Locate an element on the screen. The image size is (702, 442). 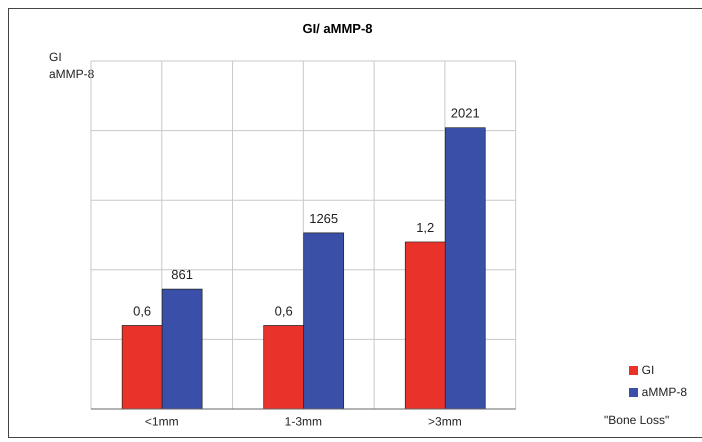
legend-label: GI is located at coordinates (648, 370).